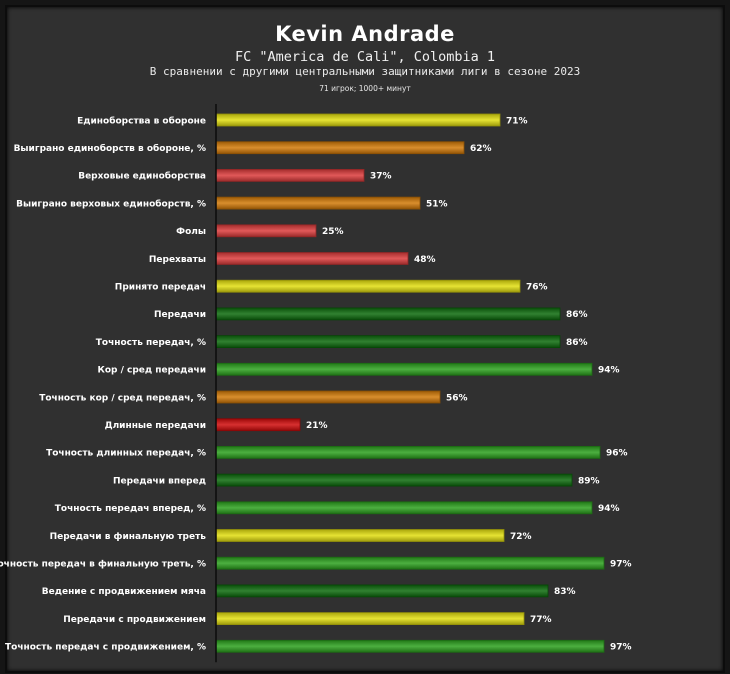 The image size is (730, 674). Describe the element at coordinates (159, 481) in the screenshot. I see `category-label: Передачи вперед` at that location.